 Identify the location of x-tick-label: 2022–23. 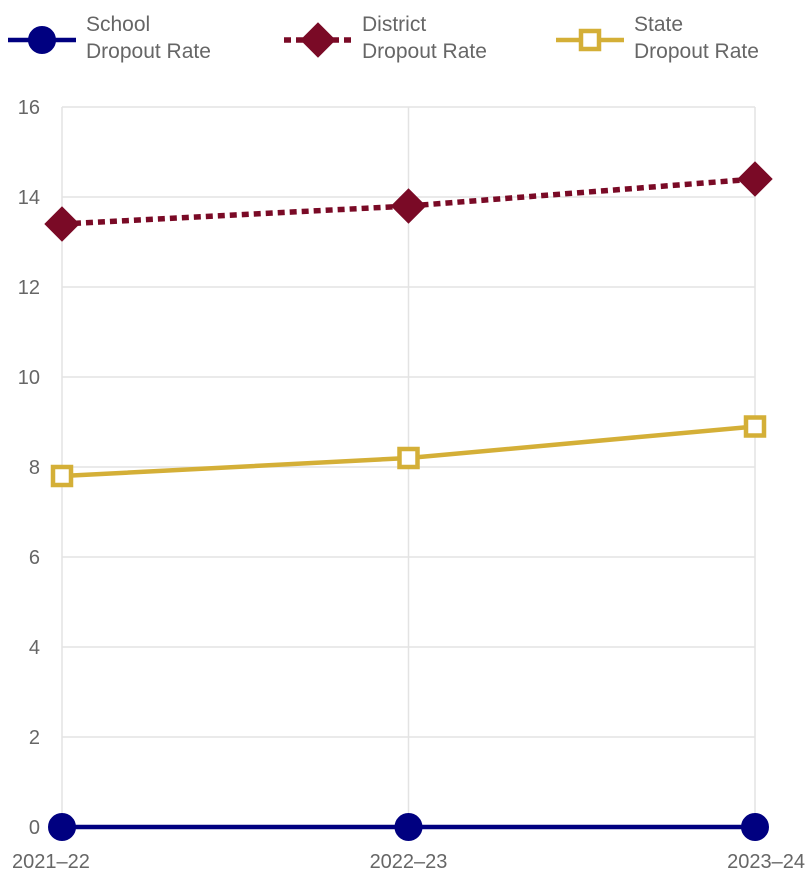
(409, 862).